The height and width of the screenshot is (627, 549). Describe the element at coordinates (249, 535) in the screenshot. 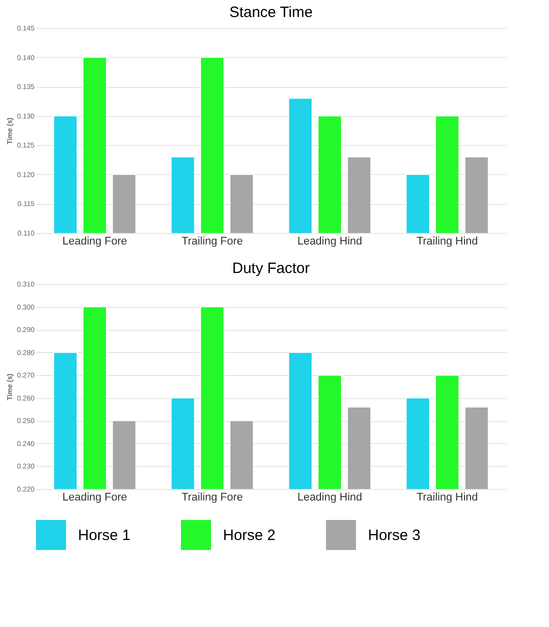

I see `legend-label: Horse 2` at that location.